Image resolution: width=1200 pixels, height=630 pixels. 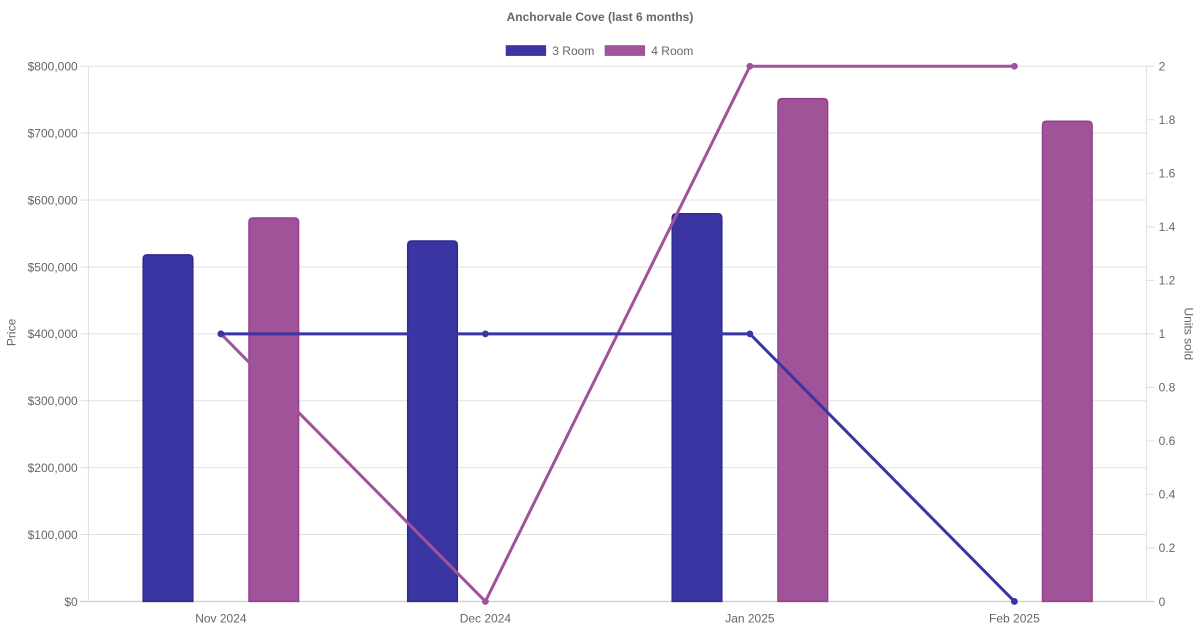 What do you see at coordinates (1167, 120) in the screenshot?
I see `svg-text: 1.8` at bounding box center [1167, 120].